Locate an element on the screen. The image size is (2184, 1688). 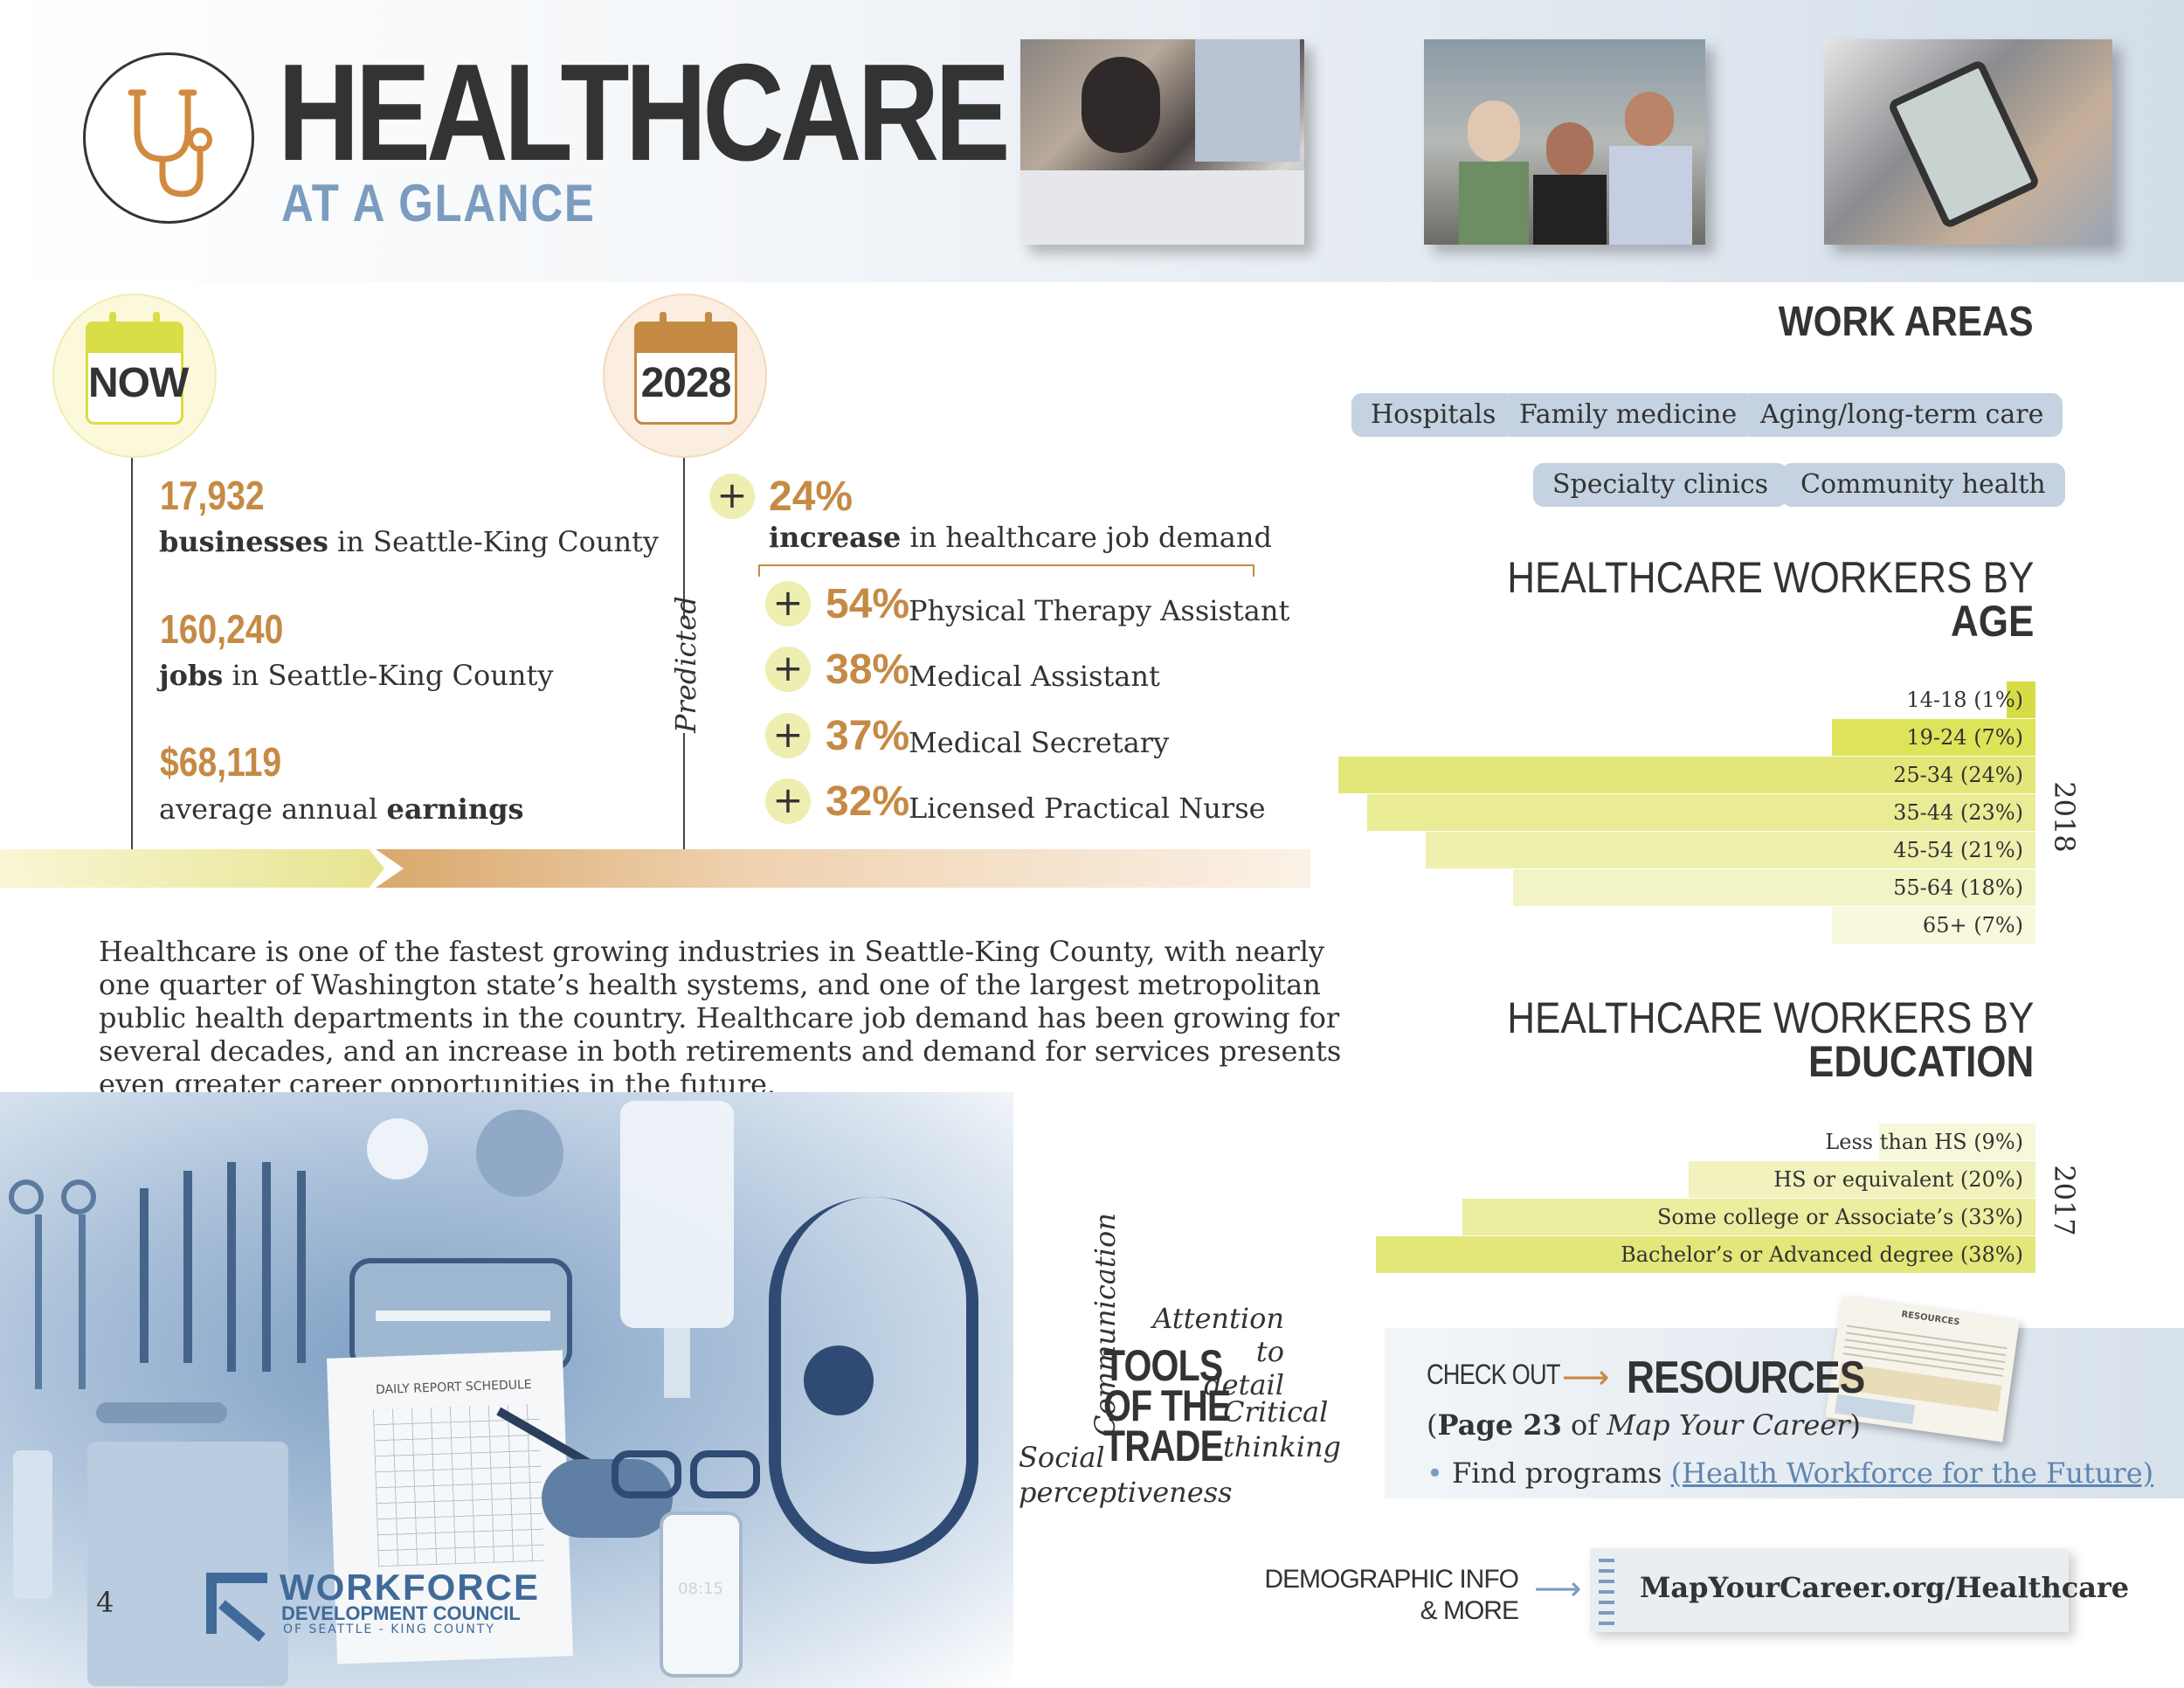
demographic-label: DEMOGRAPHIC INFO & MORE is located at coordinates (1391, 1595).